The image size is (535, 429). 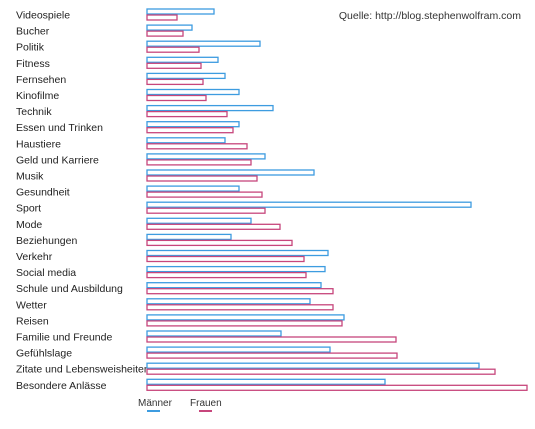 I want to click on category-label-geld-und-karriere: Geld und Karriere, so click(x=57, y=160).